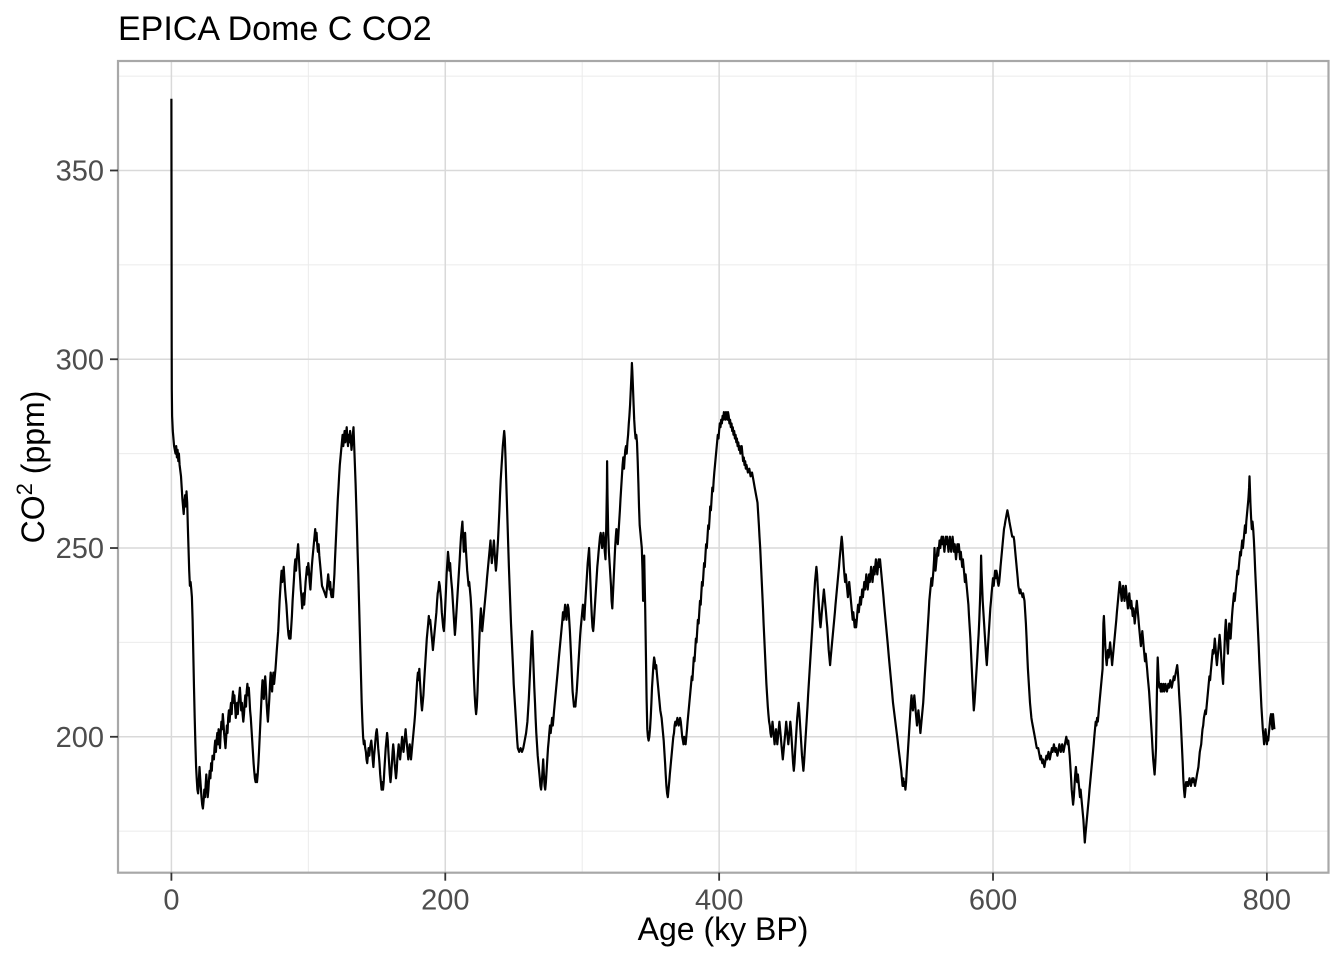 This screenshot has width=1344, height=960. I want to click on x-axis-tick-marks, so click(719, 876).